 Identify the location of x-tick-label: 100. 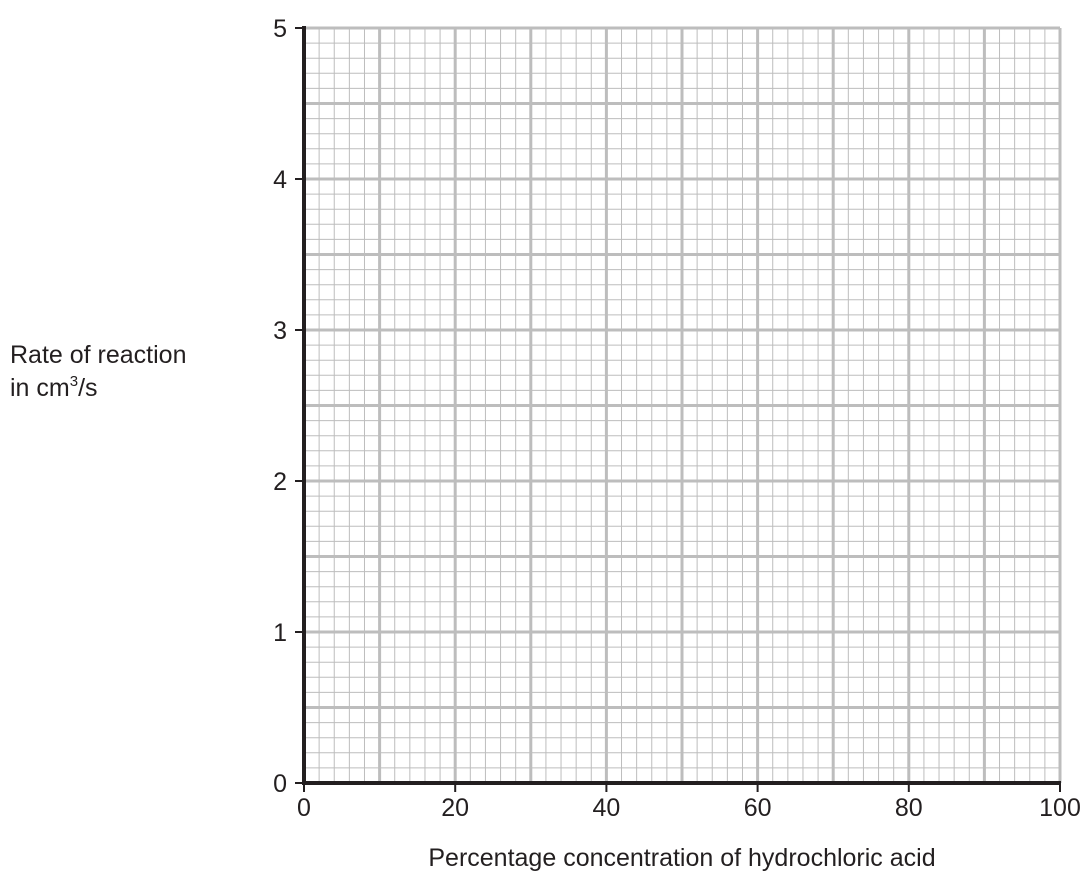
(1060, 808).